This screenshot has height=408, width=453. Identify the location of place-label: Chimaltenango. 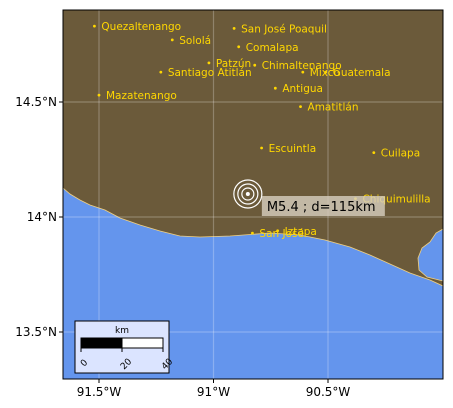
(302, 66).